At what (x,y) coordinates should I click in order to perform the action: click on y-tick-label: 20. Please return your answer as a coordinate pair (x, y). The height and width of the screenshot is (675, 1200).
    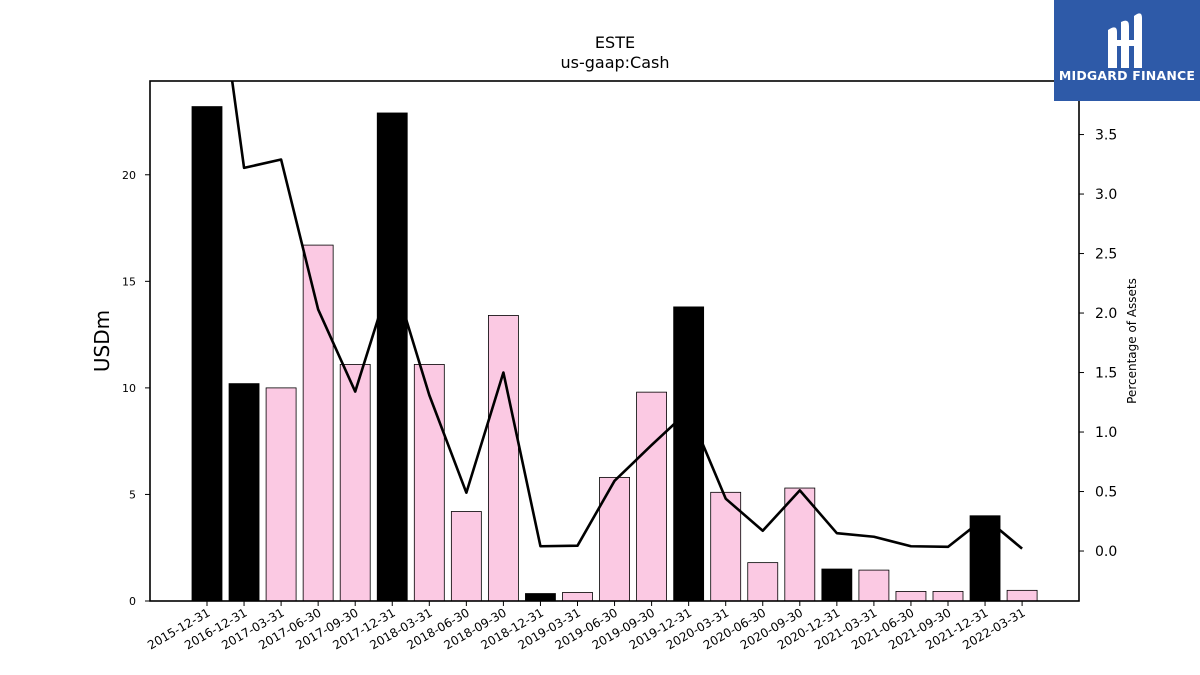
    Looking at the image, I should click on (129, 175).